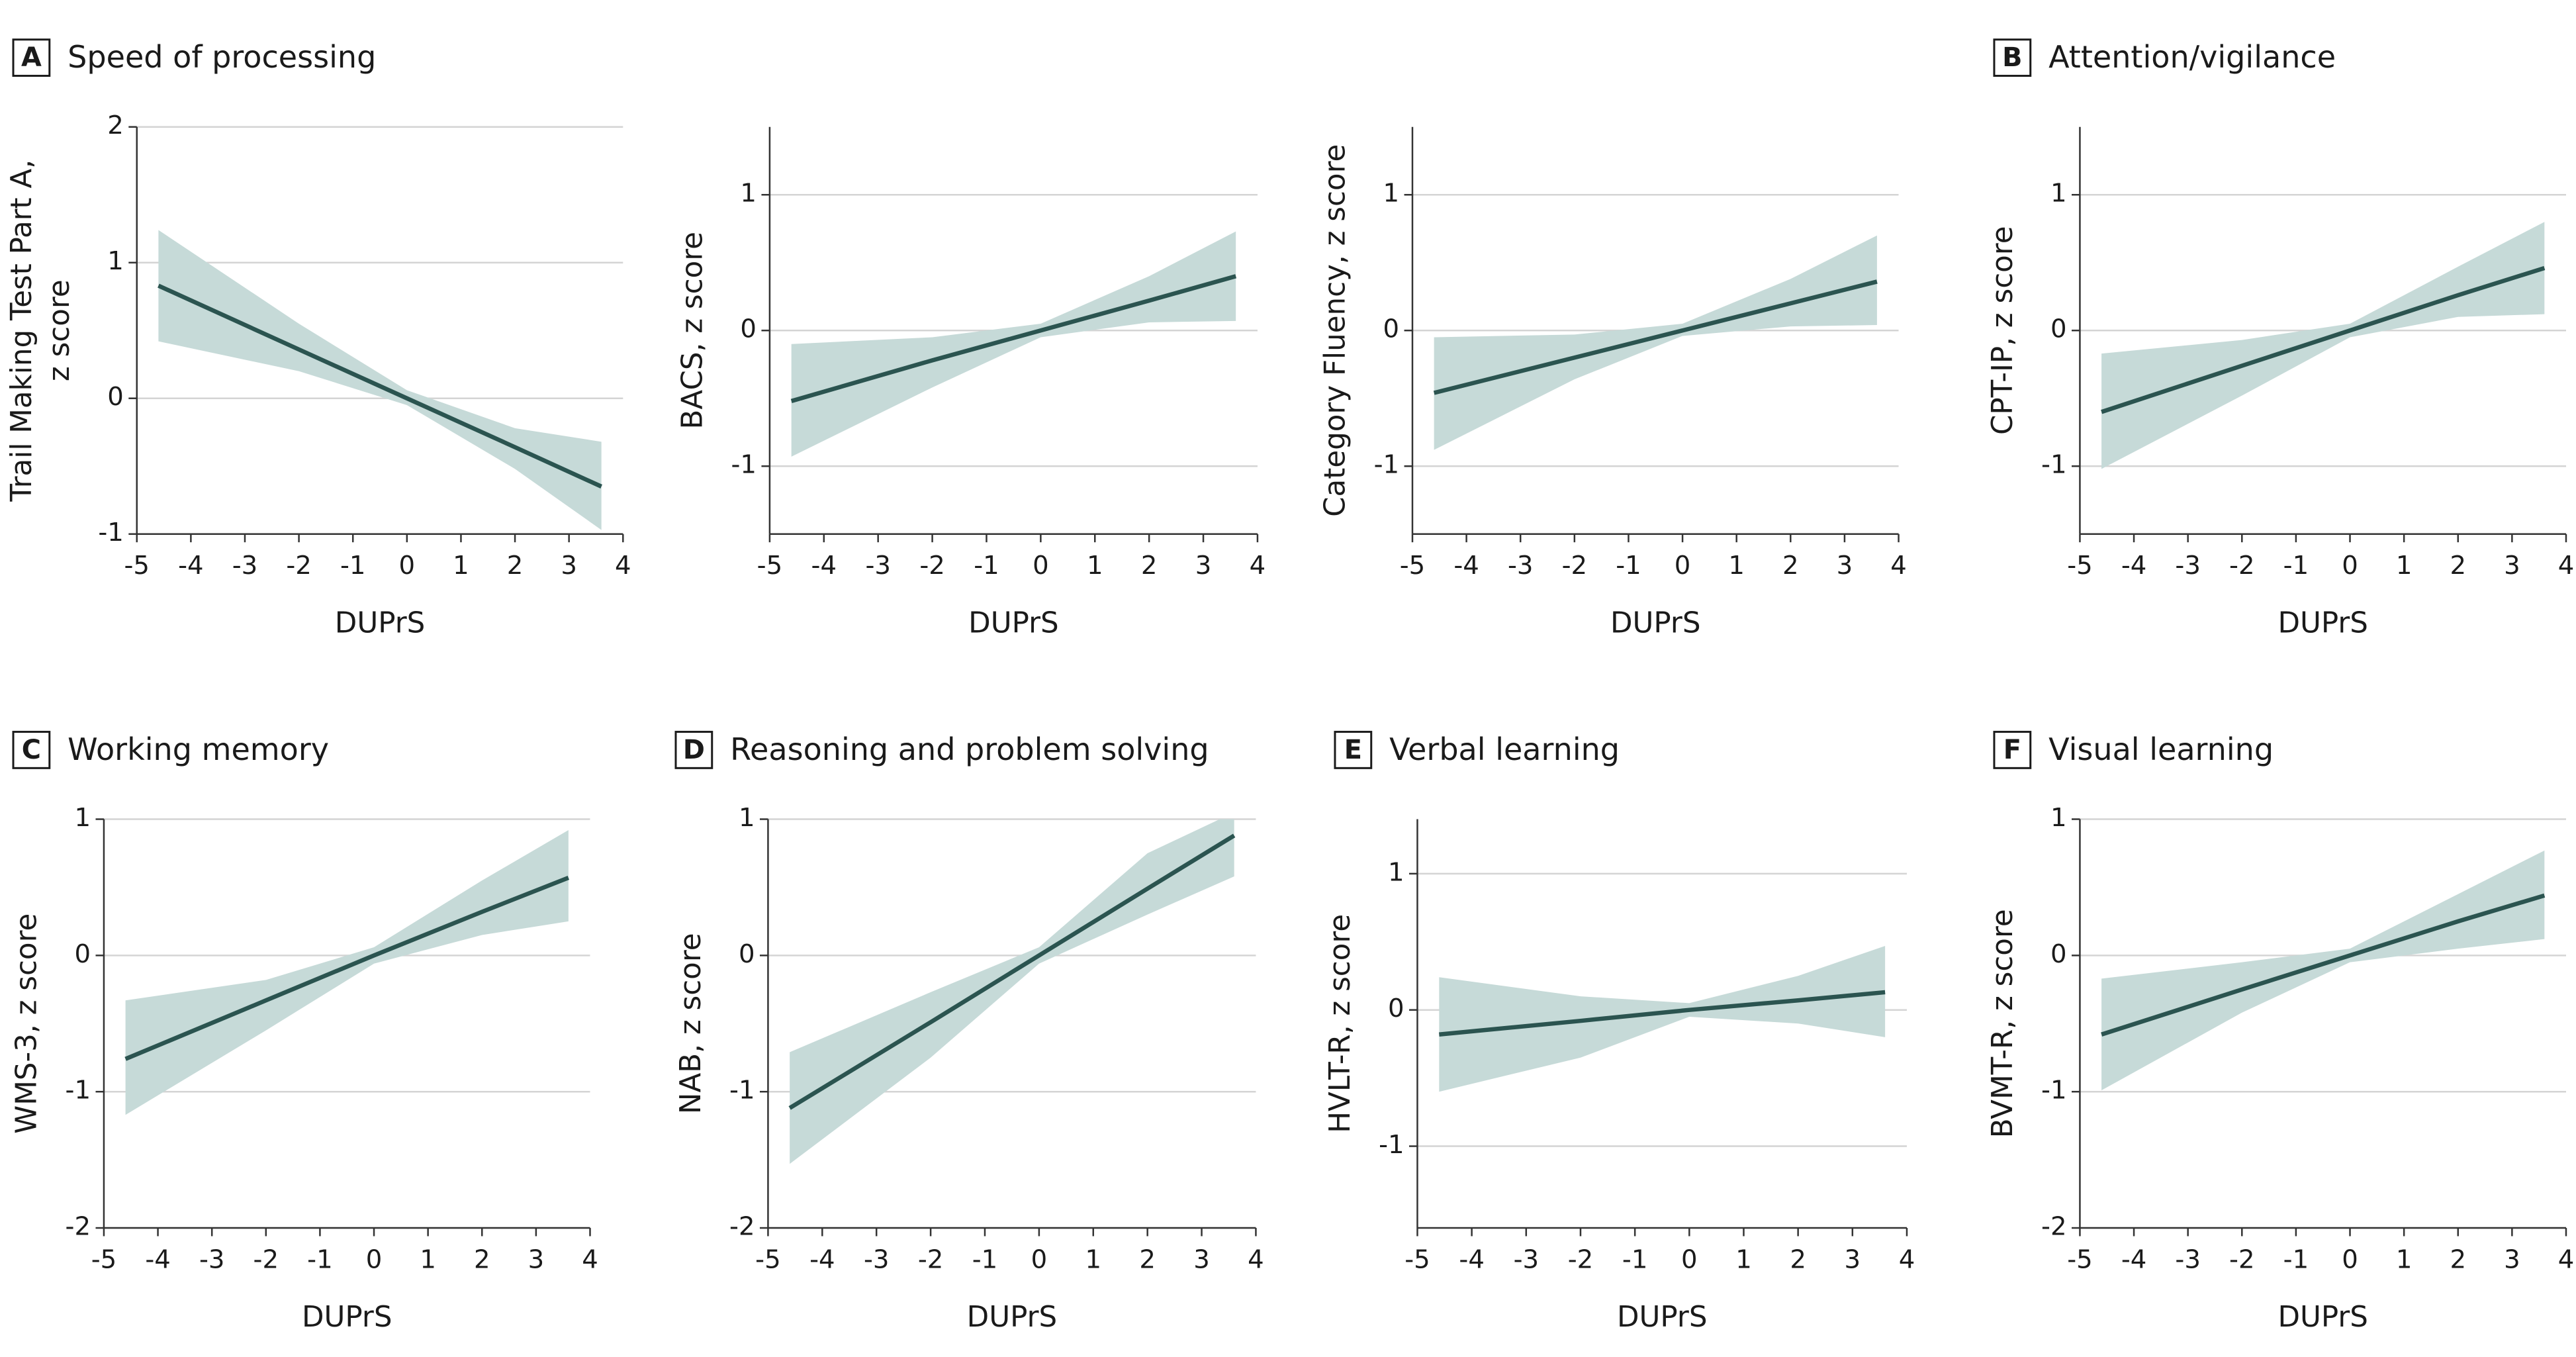  What do you see at coordinates (2002, 1023) in the screenshot?
I see `y-axis-label: BVMT-R, z score` at bounding box center [2002, 1023].